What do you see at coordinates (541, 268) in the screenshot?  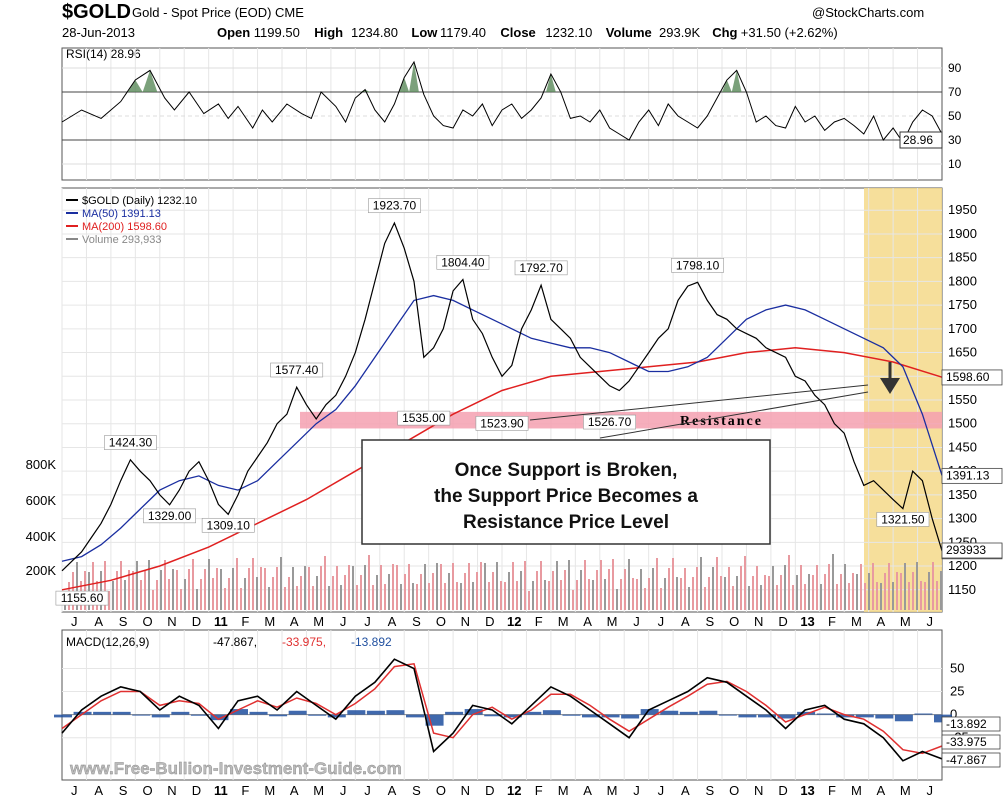 I see `annotation-label: 1792.70` at bounding box center [541, 268].